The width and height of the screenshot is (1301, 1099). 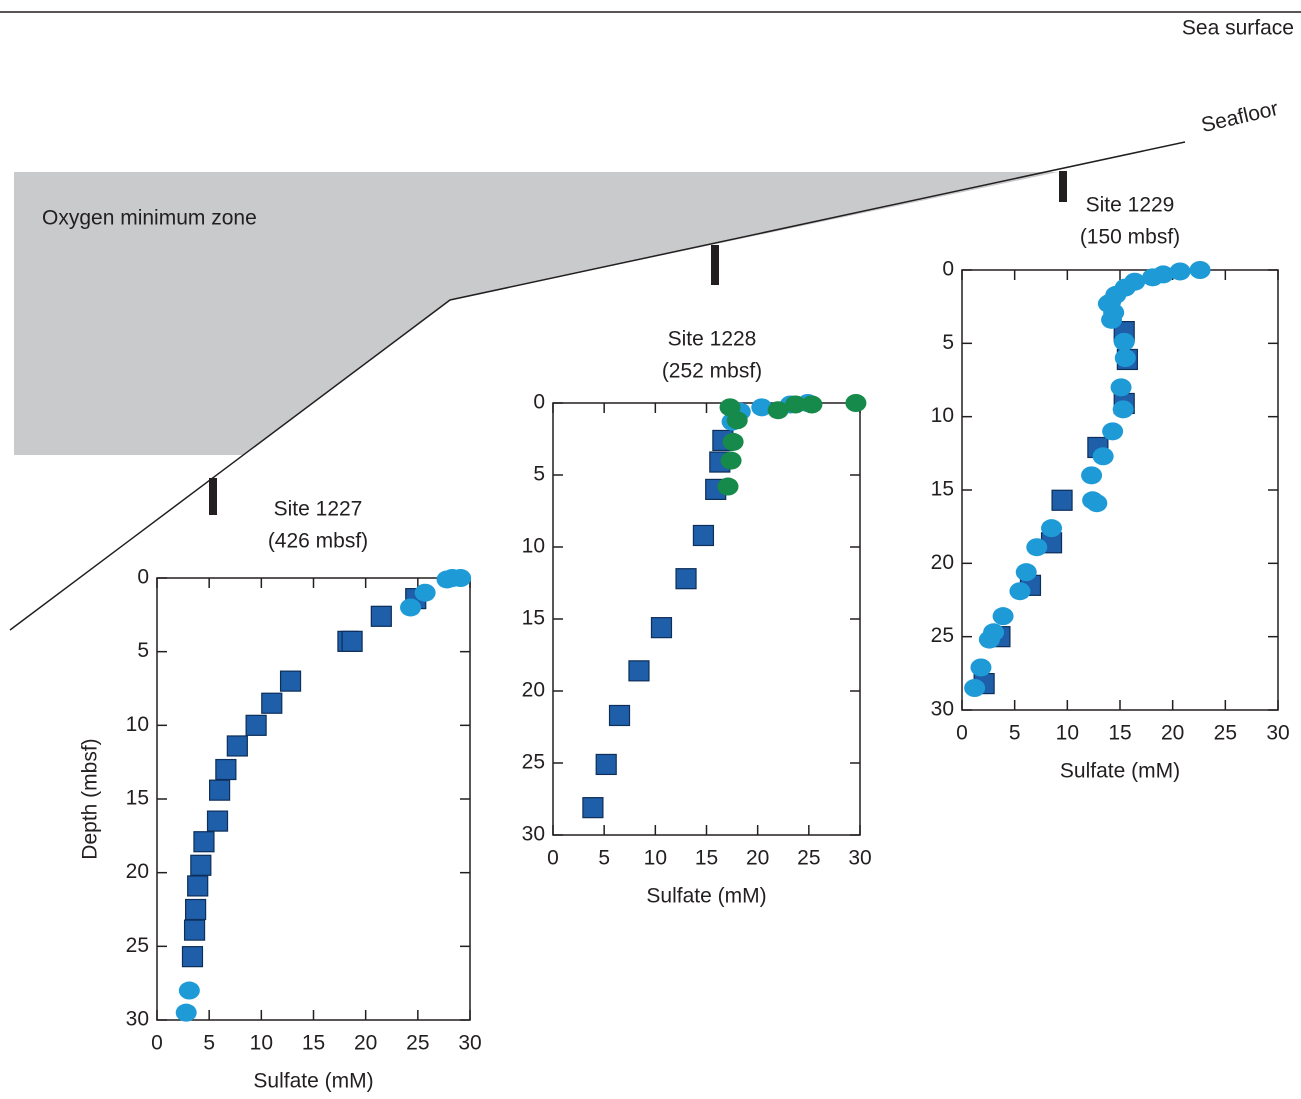 What do you see at coordinates (533, 618) in the screenshot?
I see `y-tick-label: 15` at bounding box center [533, 618].